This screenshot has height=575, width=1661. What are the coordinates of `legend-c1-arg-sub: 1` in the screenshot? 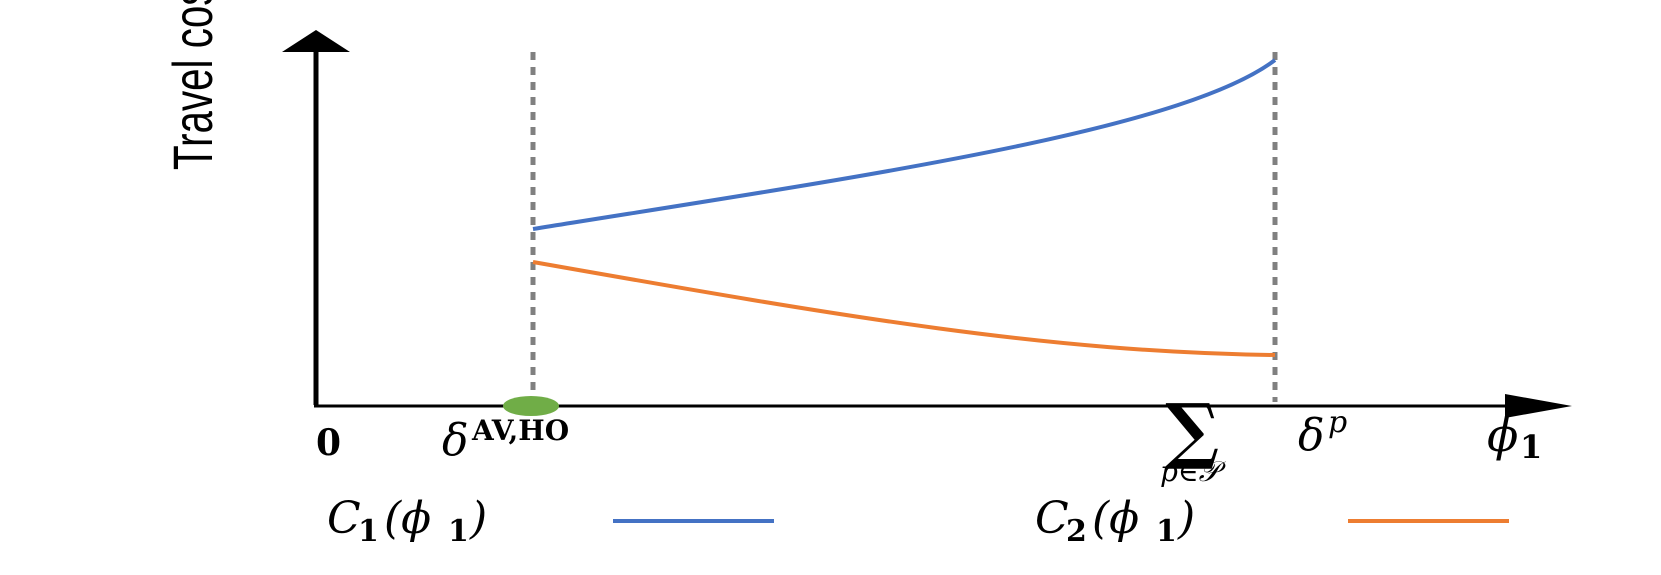 It's located at (458, 531).